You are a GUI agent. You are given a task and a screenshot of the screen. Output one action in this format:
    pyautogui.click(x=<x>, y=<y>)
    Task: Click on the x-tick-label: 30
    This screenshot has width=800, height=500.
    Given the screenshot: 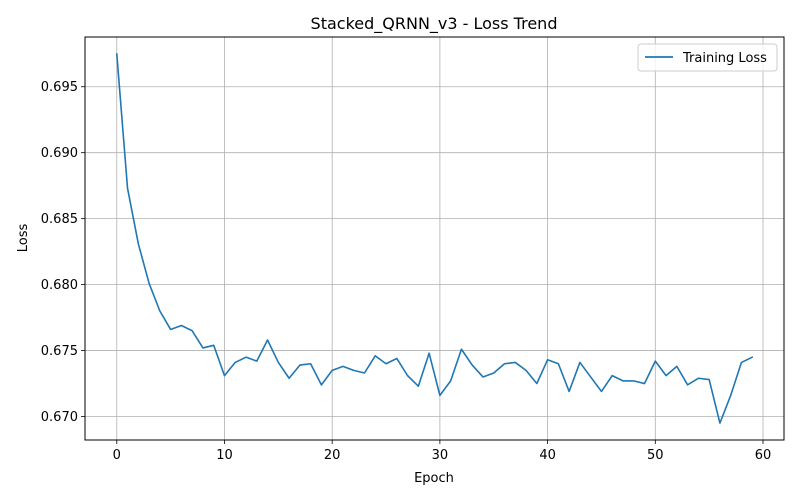 What is the action you would take?
    pyautogui.click(x=440, y=455)
    